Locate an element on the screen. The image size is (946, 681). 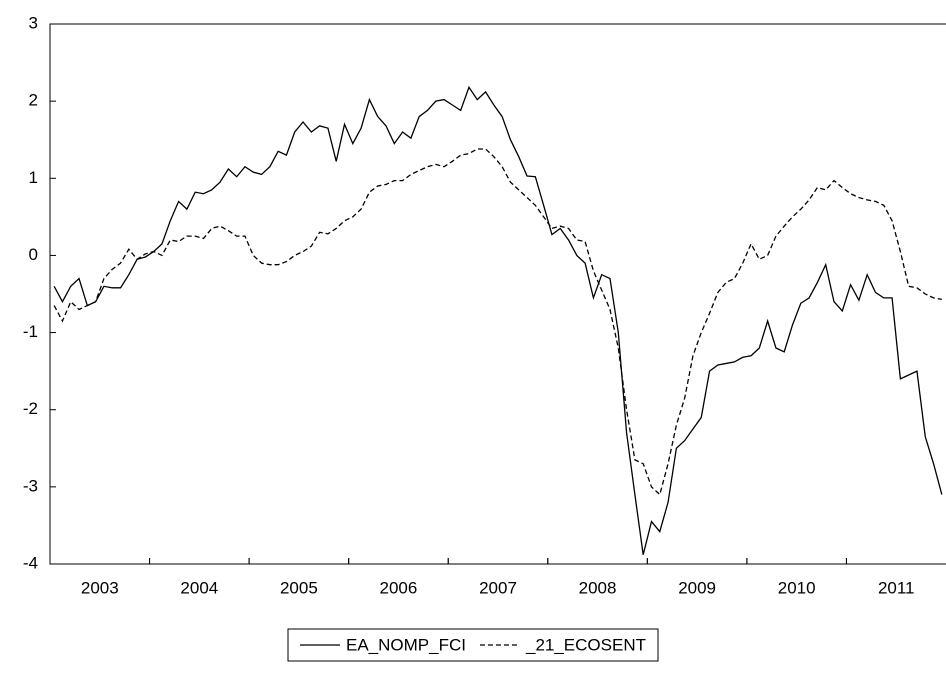
legend-label: _21_ECOSENT is located at coordinates (585, 644).